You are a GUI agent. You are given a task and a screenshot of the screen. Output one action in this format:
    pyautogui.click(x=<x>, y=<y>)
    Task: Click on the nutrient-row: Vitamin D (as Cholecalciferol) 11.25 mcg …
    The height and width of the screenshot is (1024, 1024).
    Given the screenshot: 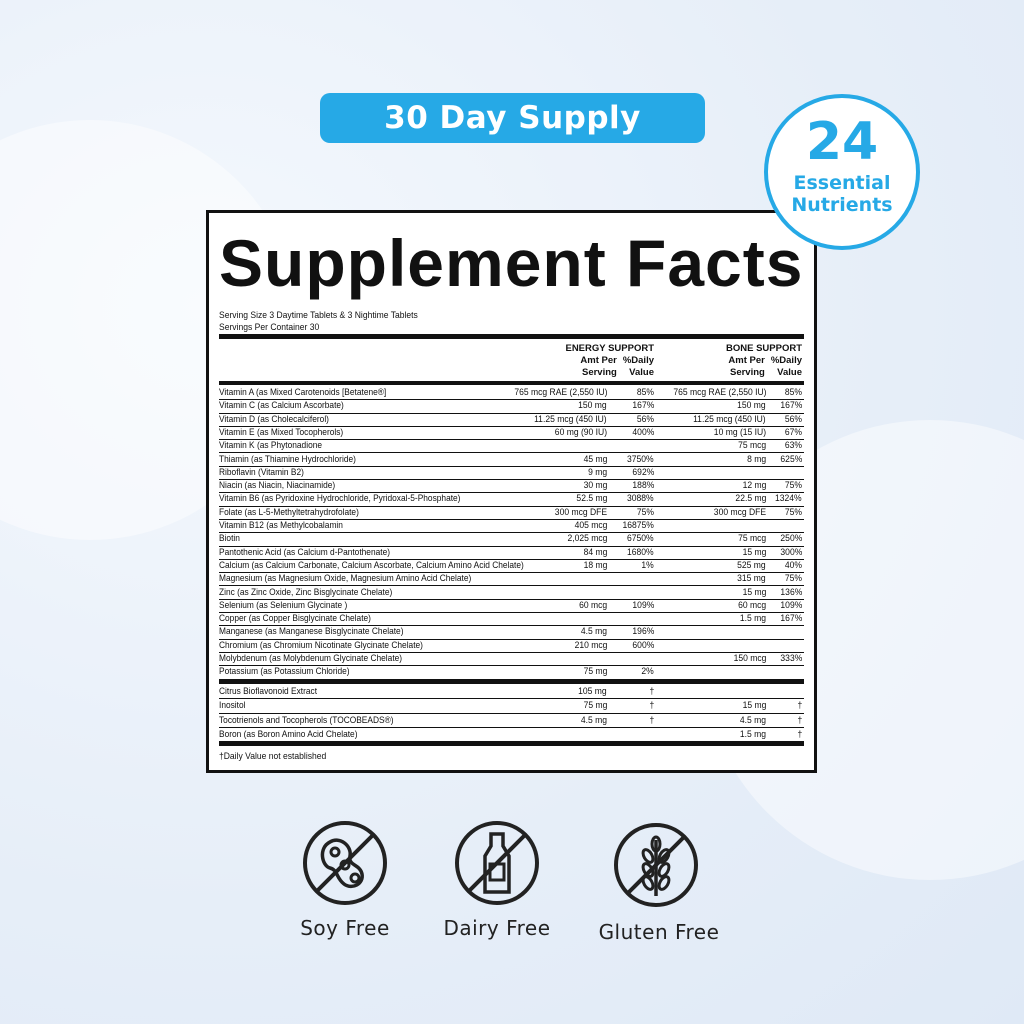 What is the action you would take?
    pyautogui.click(x=511, y=420)
    